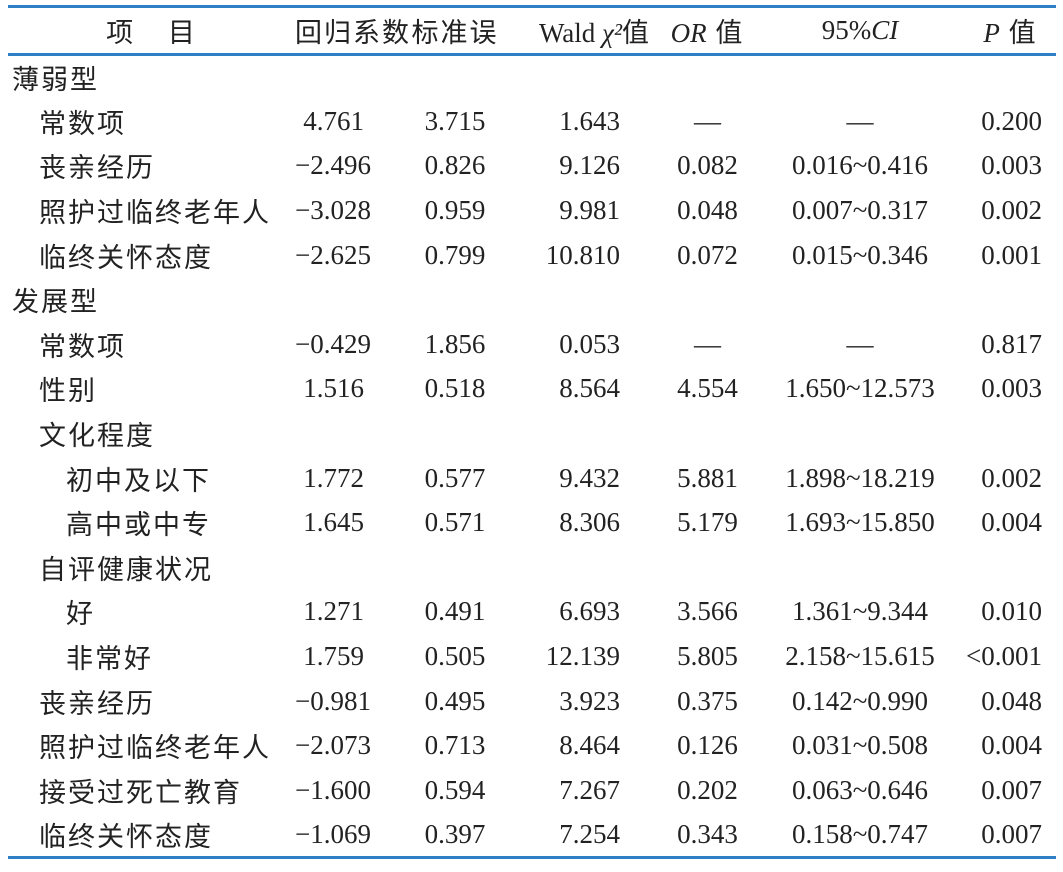  I want to click on cell-or: 4.554, so click(707, 388).